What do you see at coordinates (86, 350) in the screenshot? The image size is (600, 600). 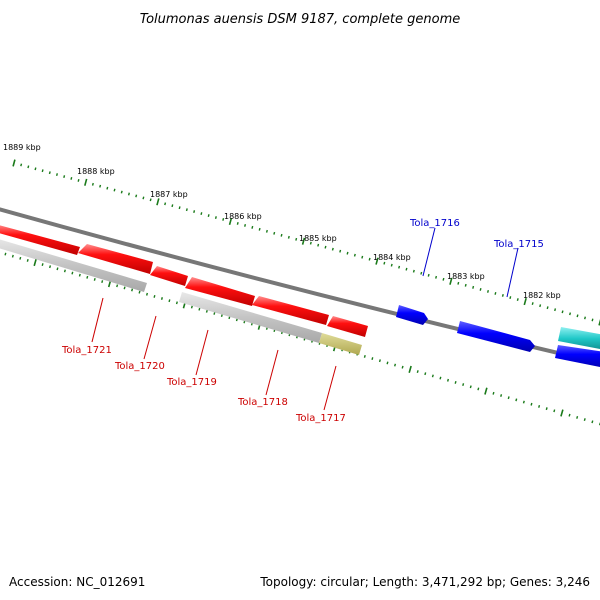 I see `gene-label-tola-1721: Tola_1721` at bounding box center [86, 350].